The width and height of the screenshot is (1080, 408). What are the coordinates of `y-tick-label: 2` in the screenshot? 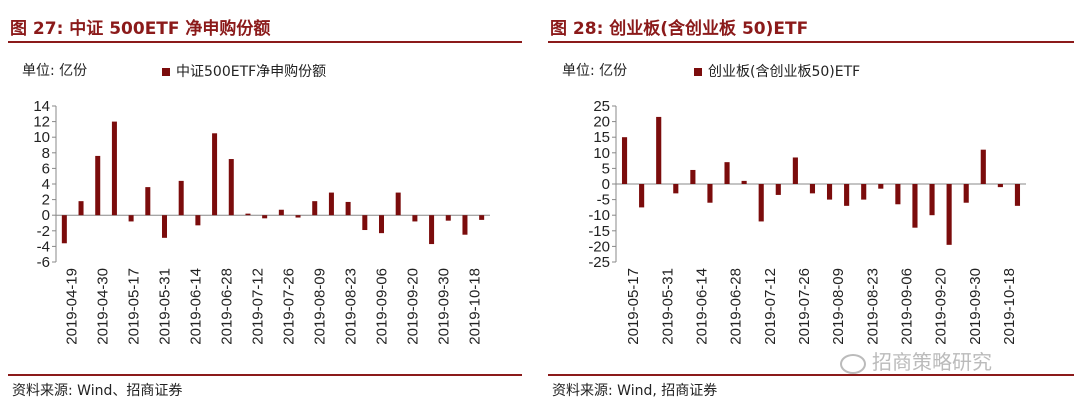 It's located at (46, 200).